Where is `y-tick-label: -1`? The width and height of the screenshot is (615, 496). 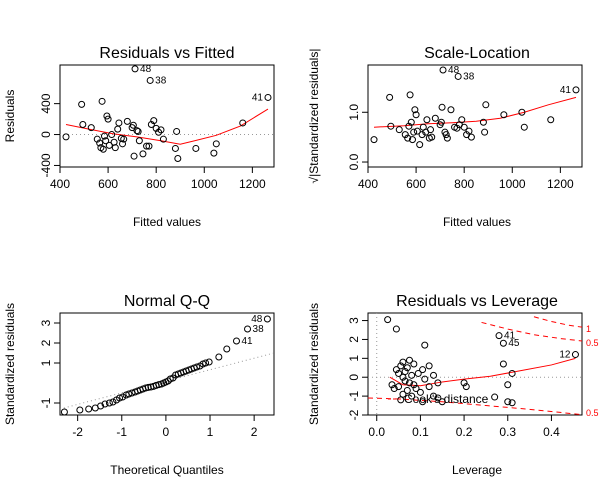
y-tick-label: -1 is located at coordinates (354, 395).